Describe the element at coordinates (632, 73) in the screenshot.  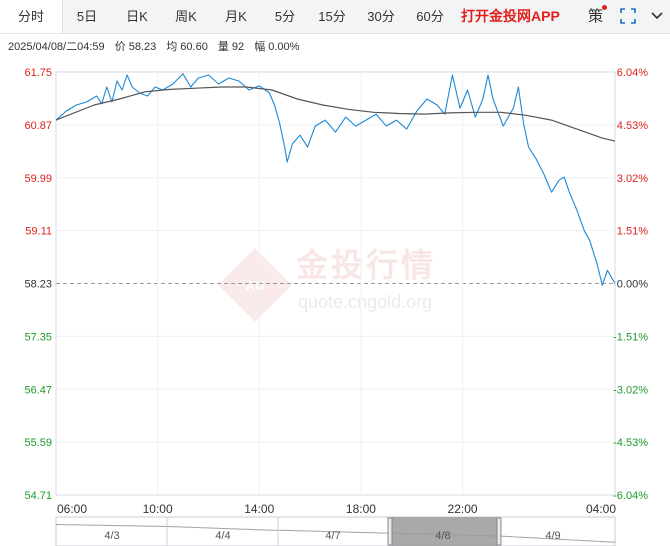
I see `y-tick-label-percent: 6.04%` at that location.